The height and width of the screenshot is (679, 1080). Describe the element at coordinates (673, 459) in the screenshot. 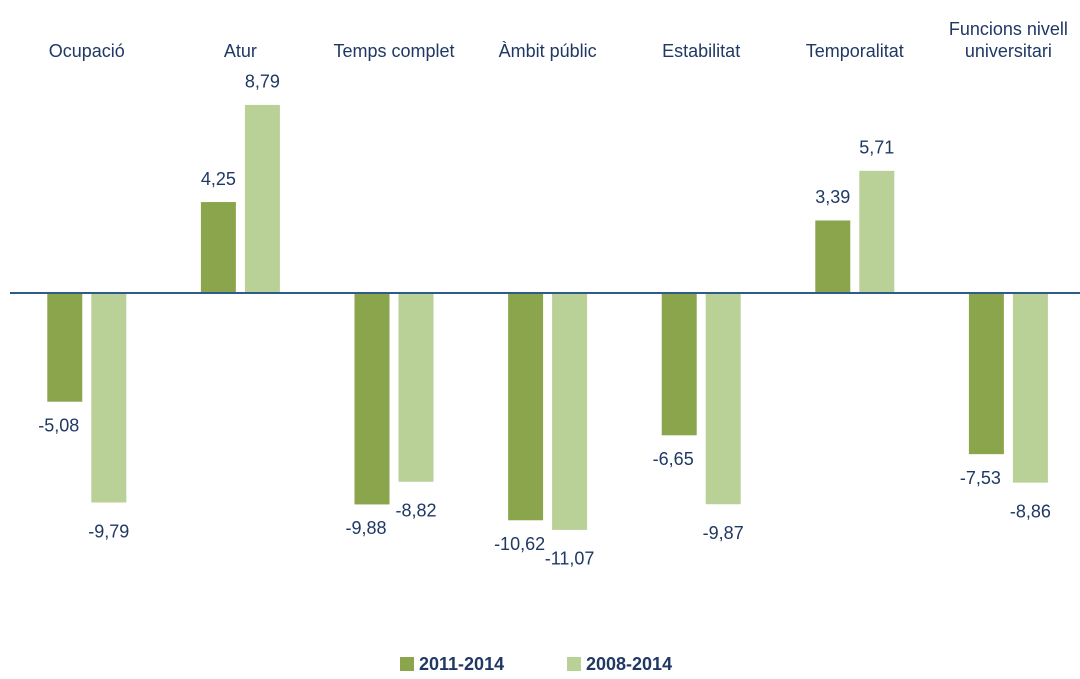

I see `value-label: -6,65` at that location.